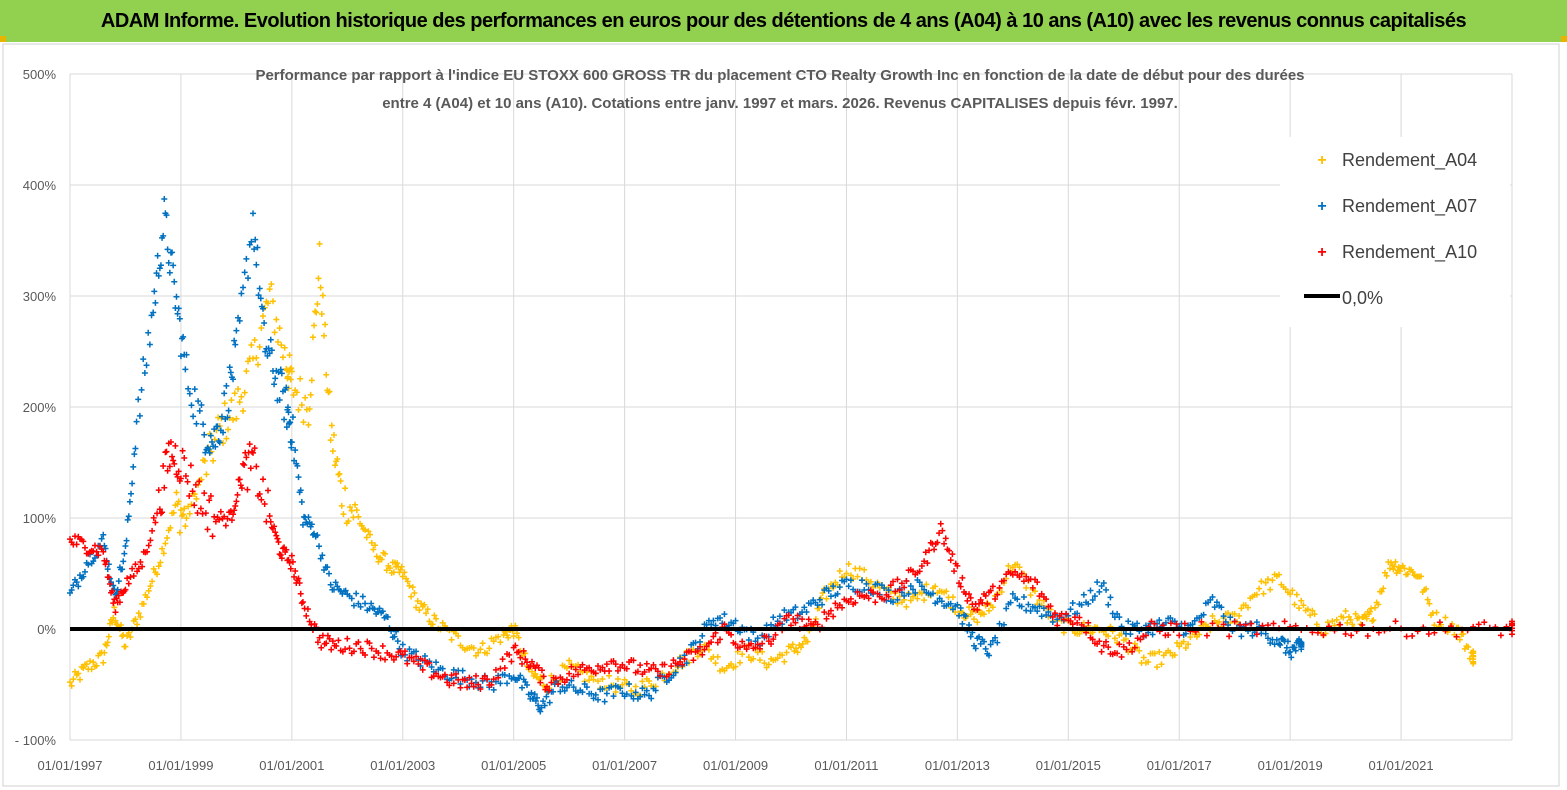  What do you see at coordinates (1321, 206) in the screenshot?
I see `legend-marker-a07: +` at bounding box center [1321, 206].